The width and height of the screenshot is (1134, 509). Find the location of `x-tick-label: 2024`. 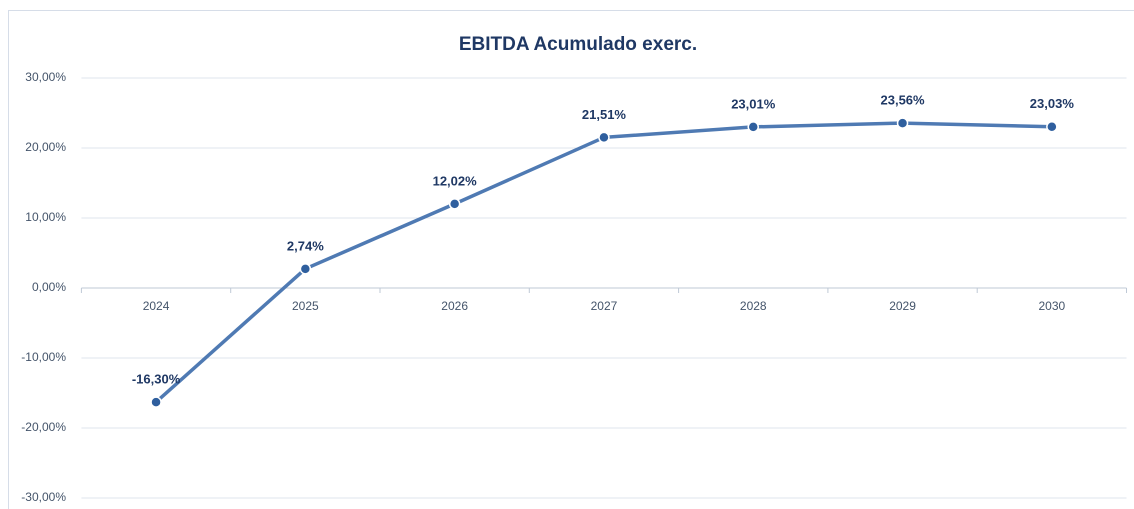

x-tick-label: 2024 is located at coordinates (156, 306).